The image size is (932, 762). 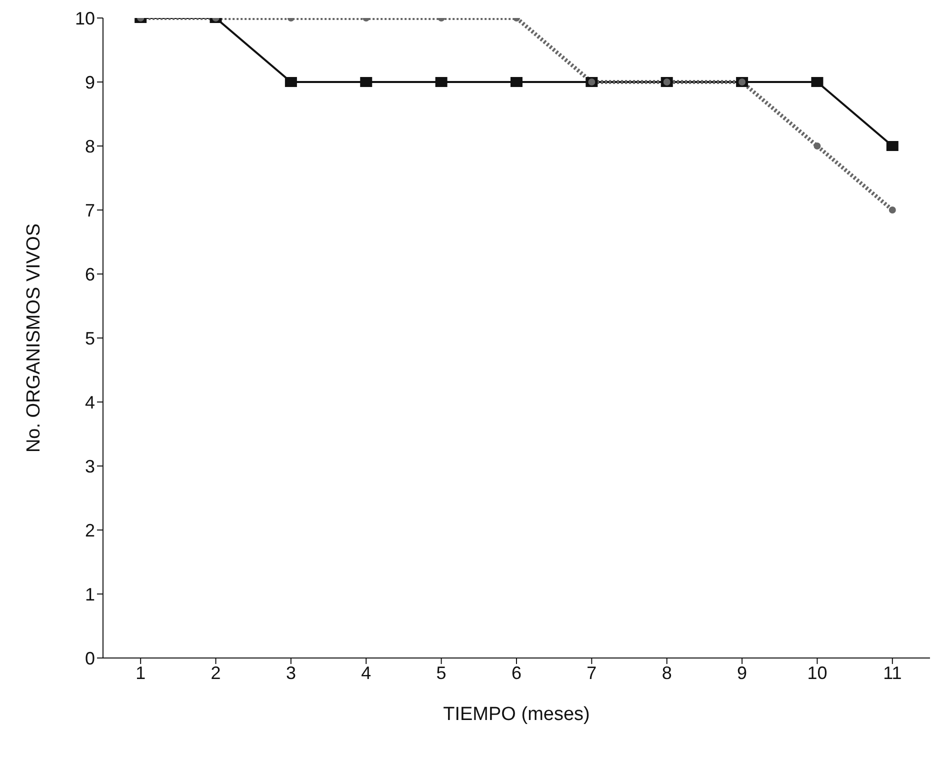 I want to click on y-tick-label: 1, so click(x=89, y=594).